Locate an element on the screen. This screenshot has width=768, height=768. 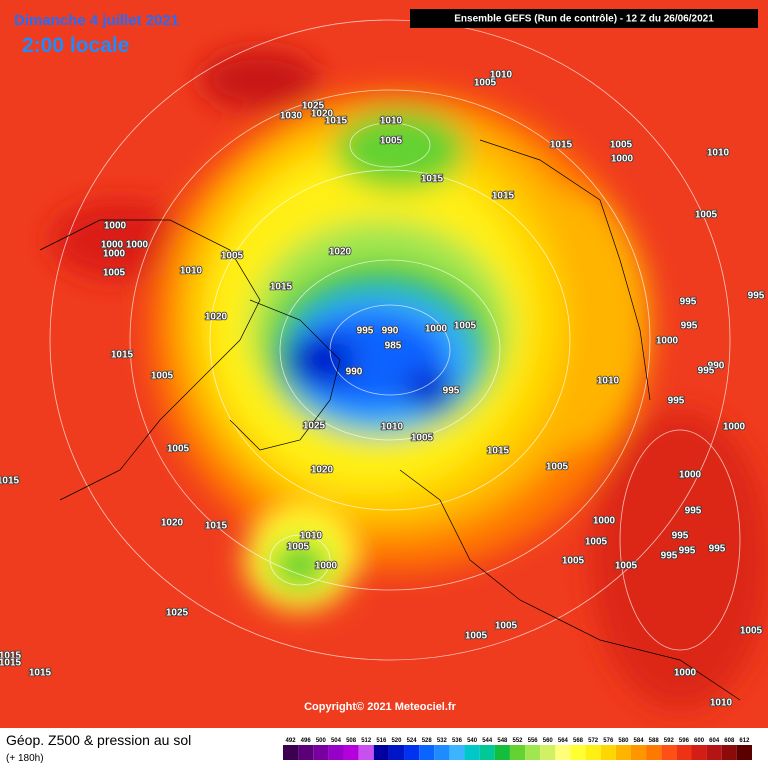
legend-label: 512 is located at coordinates (366, 741).